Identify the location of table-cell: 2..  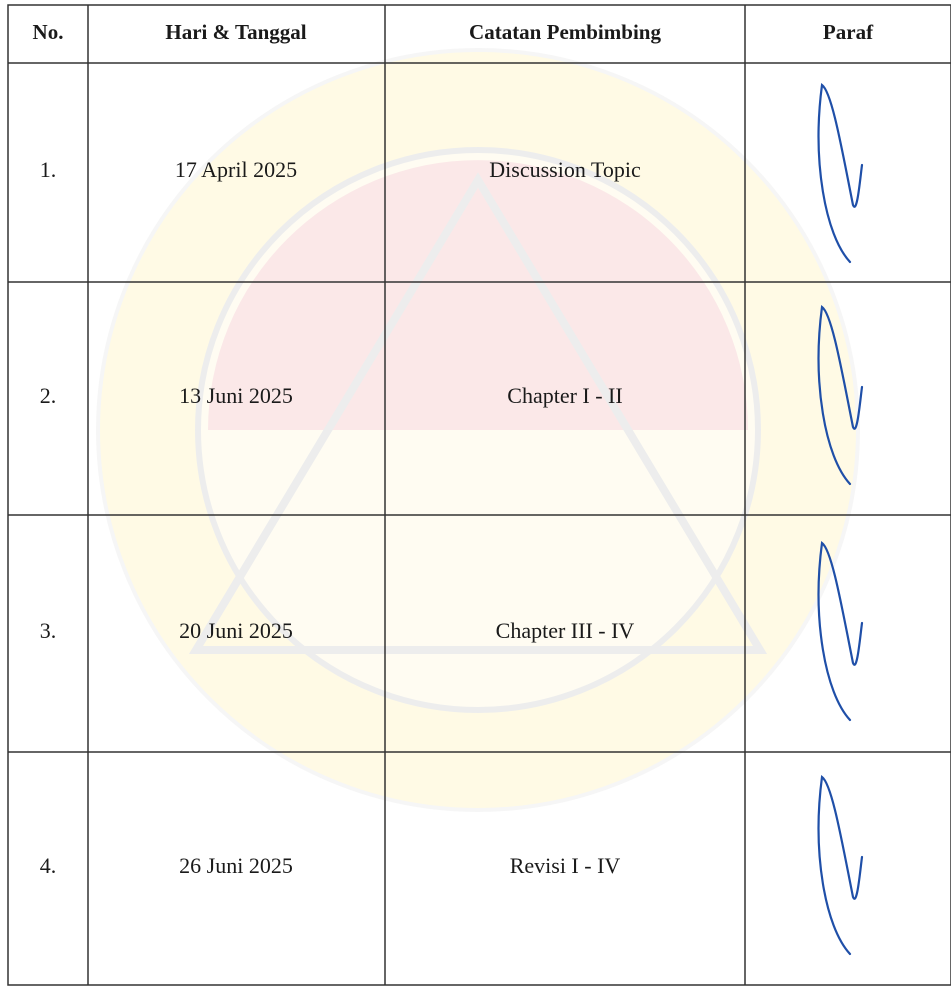
(48, 395).